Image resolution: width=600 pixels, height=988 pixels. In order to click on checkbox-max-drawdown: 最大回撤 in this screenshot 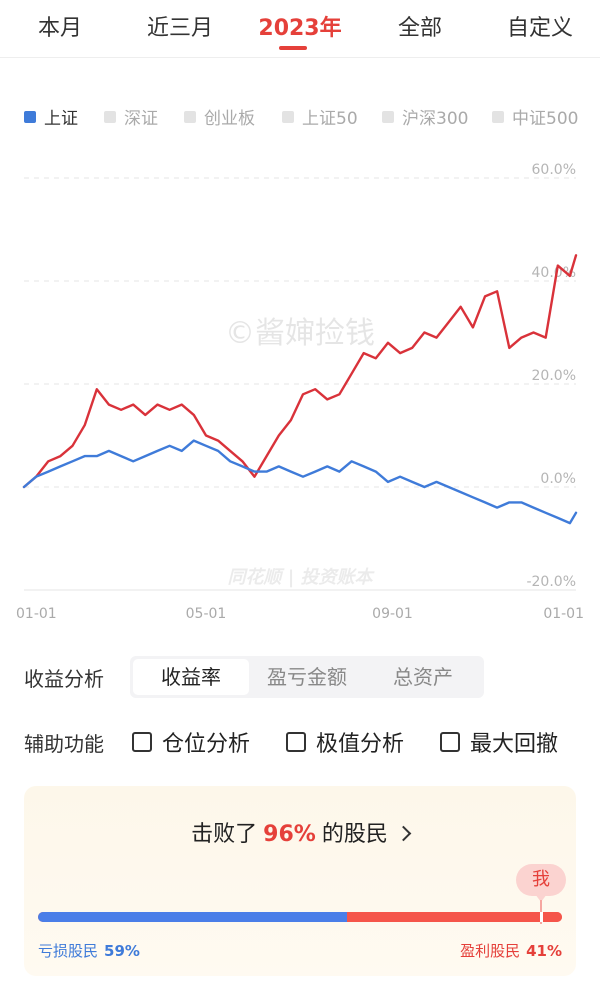, I will do `click(499, 742)`.